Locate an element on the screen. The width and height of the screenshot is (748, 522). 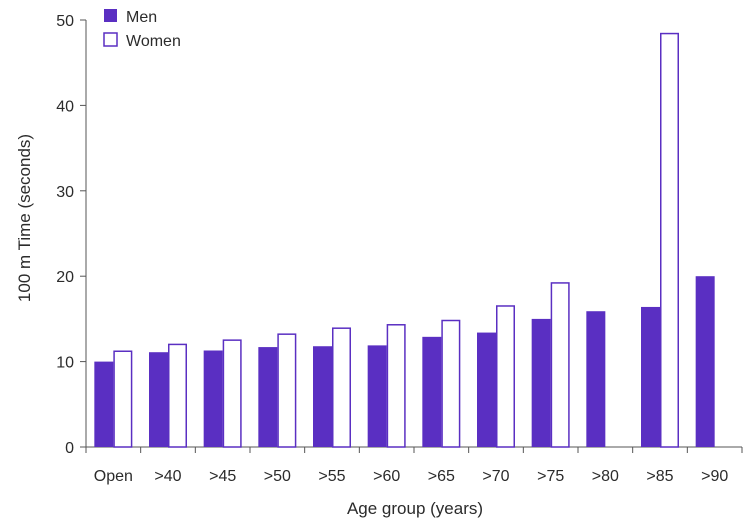
x-axis-title: Age group (years) is located at coordinates (415, 508).